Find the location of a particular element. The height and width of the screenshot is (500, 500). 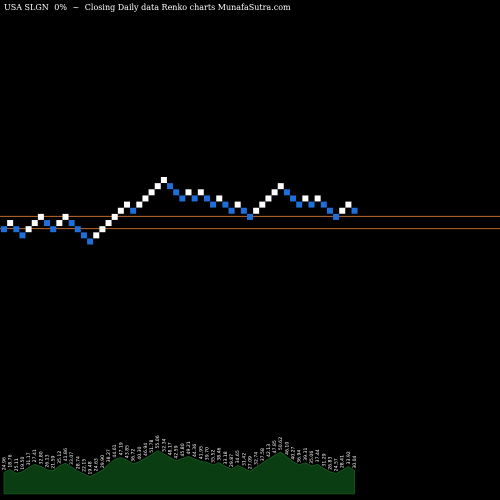

volume-label: 33.07 is located at coordinates (72, 458).